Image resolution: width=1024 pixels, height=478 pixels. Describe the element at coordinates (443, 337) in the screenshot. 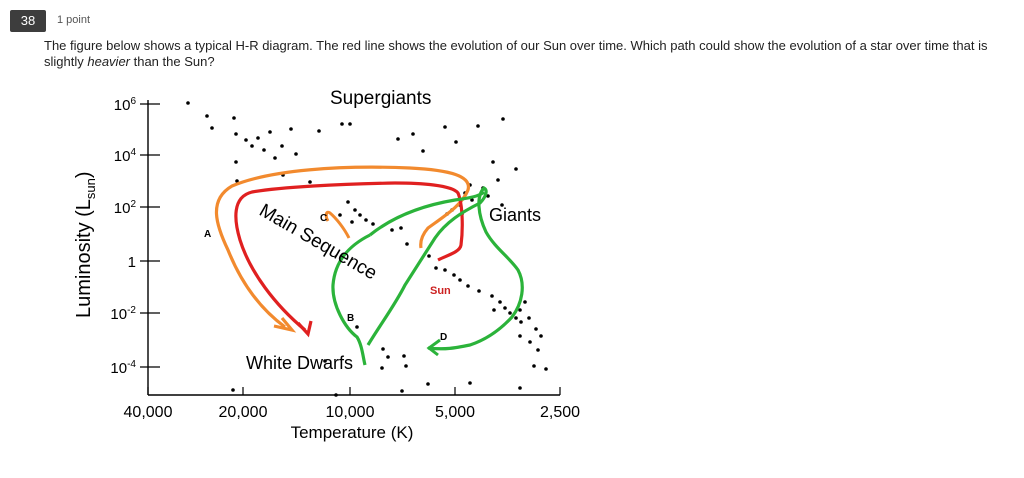

I see `path-label-d: D` at that location.